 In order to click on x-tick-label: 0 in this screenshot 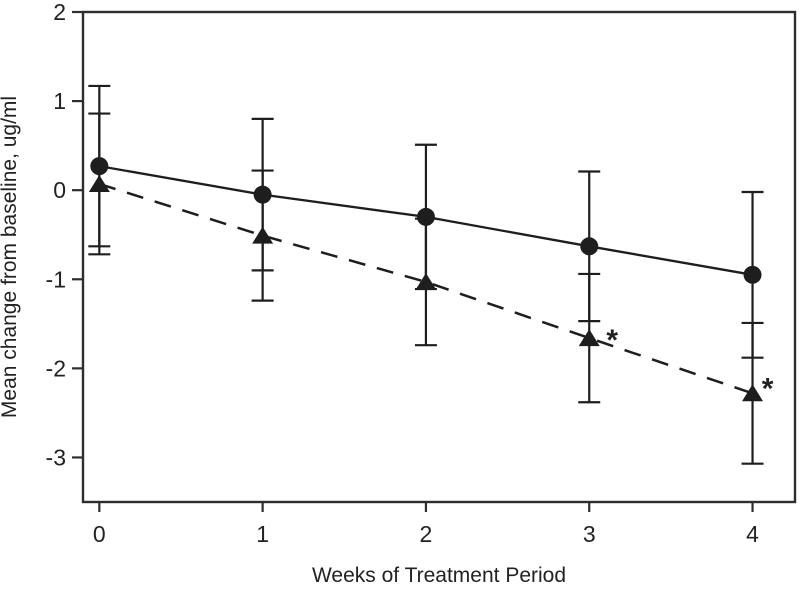, I will do `click(99, 534)`.